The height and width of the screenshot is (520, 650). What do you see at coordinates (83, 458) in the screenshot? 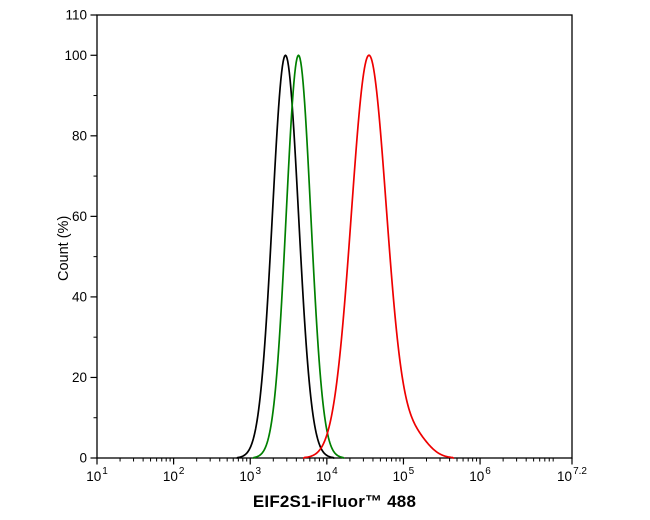
I see `y-tick-label: 0` at bounding box center [83, 458].